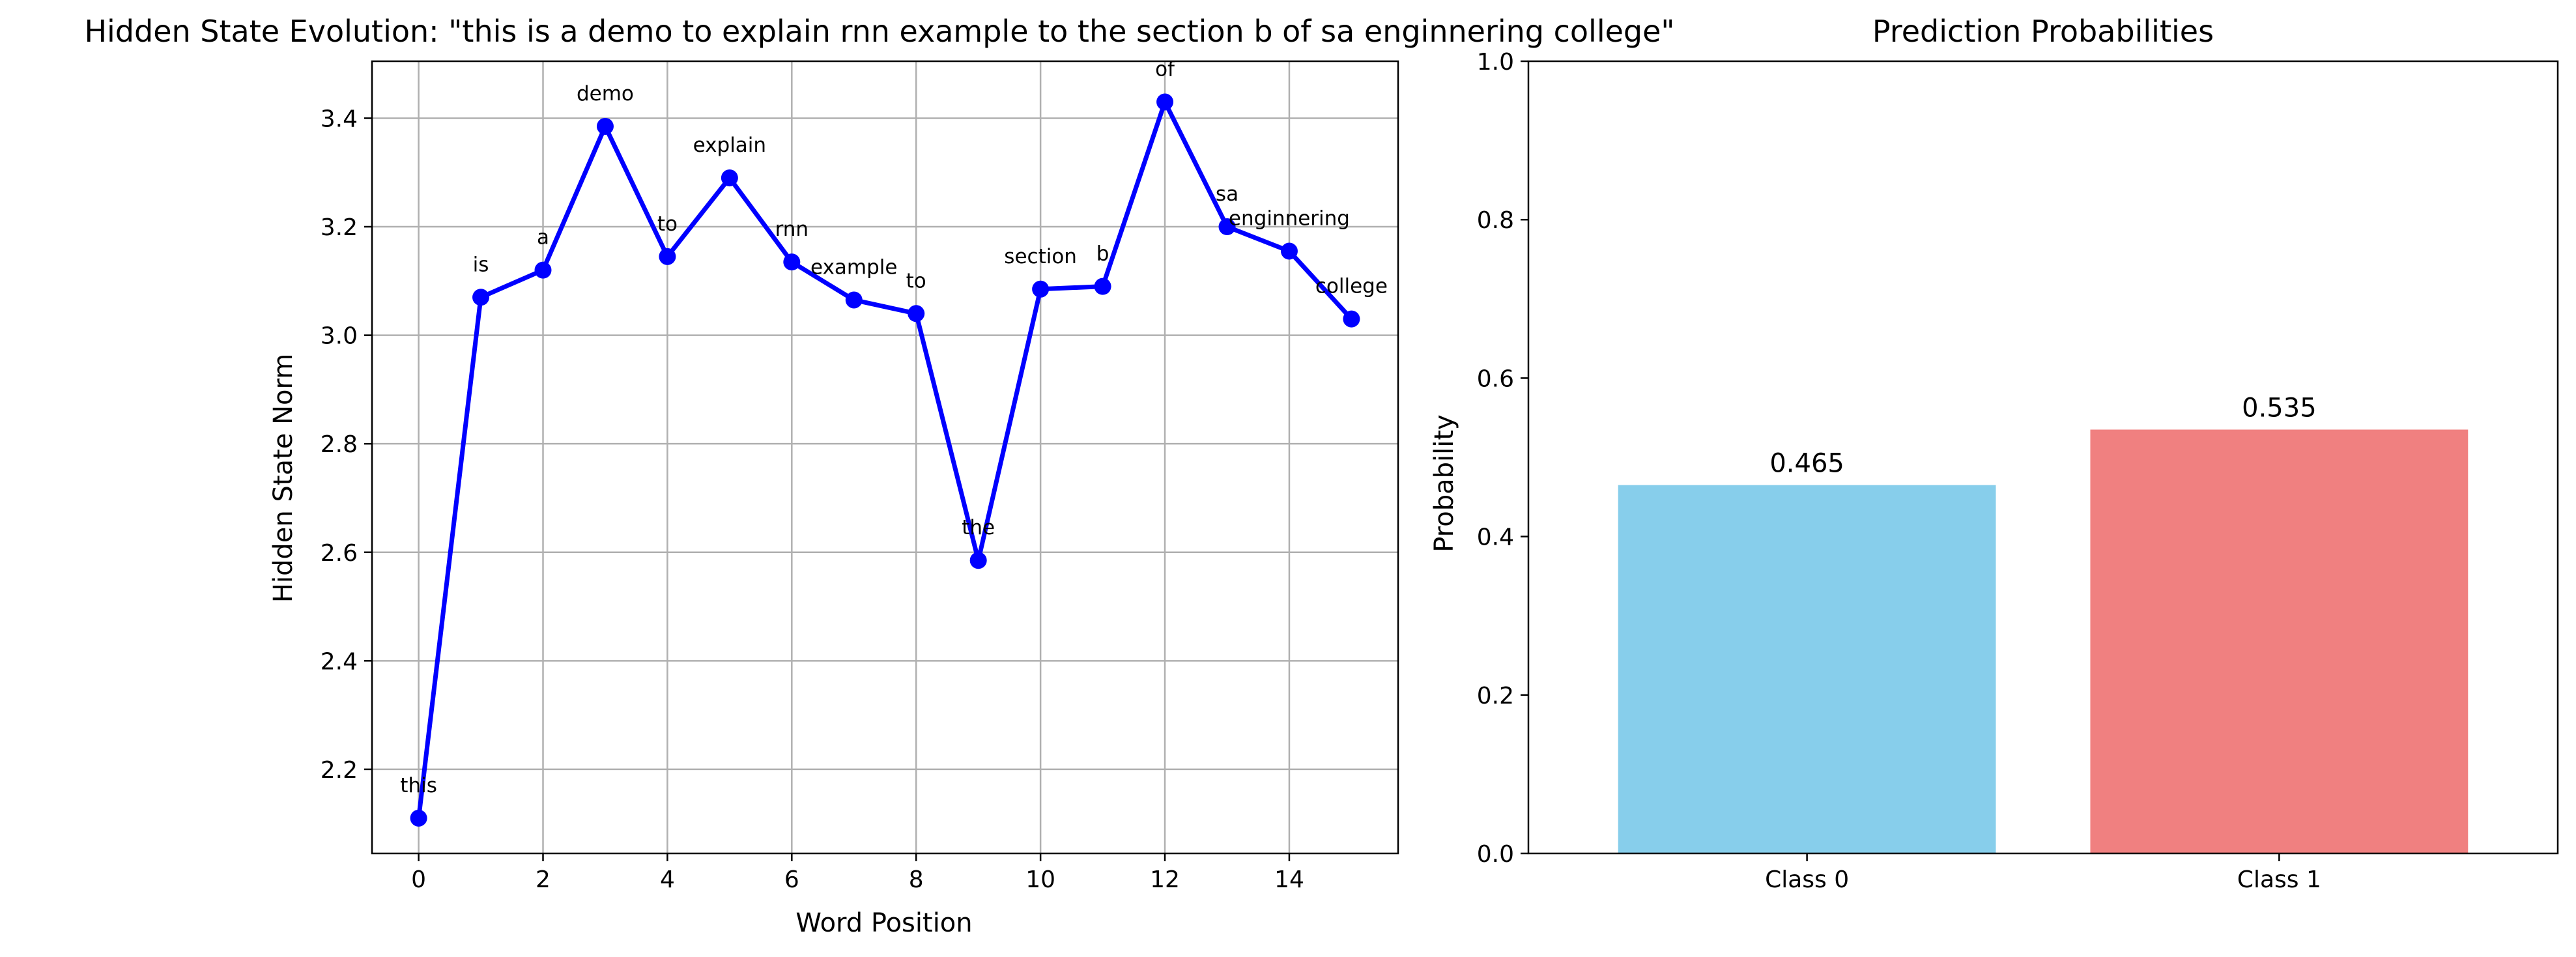 The width and height of the screenshot is (2576, 957). Describe the element at coordinates (2044, 641) in the screenshot. I see `probability-bars` at that location.